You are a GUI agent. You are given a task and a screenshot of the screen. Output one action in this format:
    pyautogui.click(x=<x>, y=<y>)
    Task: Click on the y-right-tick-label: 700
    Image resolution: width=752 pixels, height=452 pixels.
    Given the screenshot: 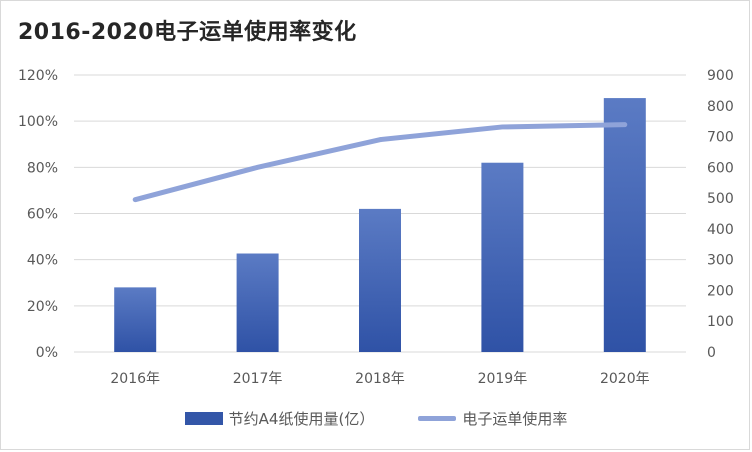 What is the action you would take?
    pyautogui.click(x=720, y=138)
    